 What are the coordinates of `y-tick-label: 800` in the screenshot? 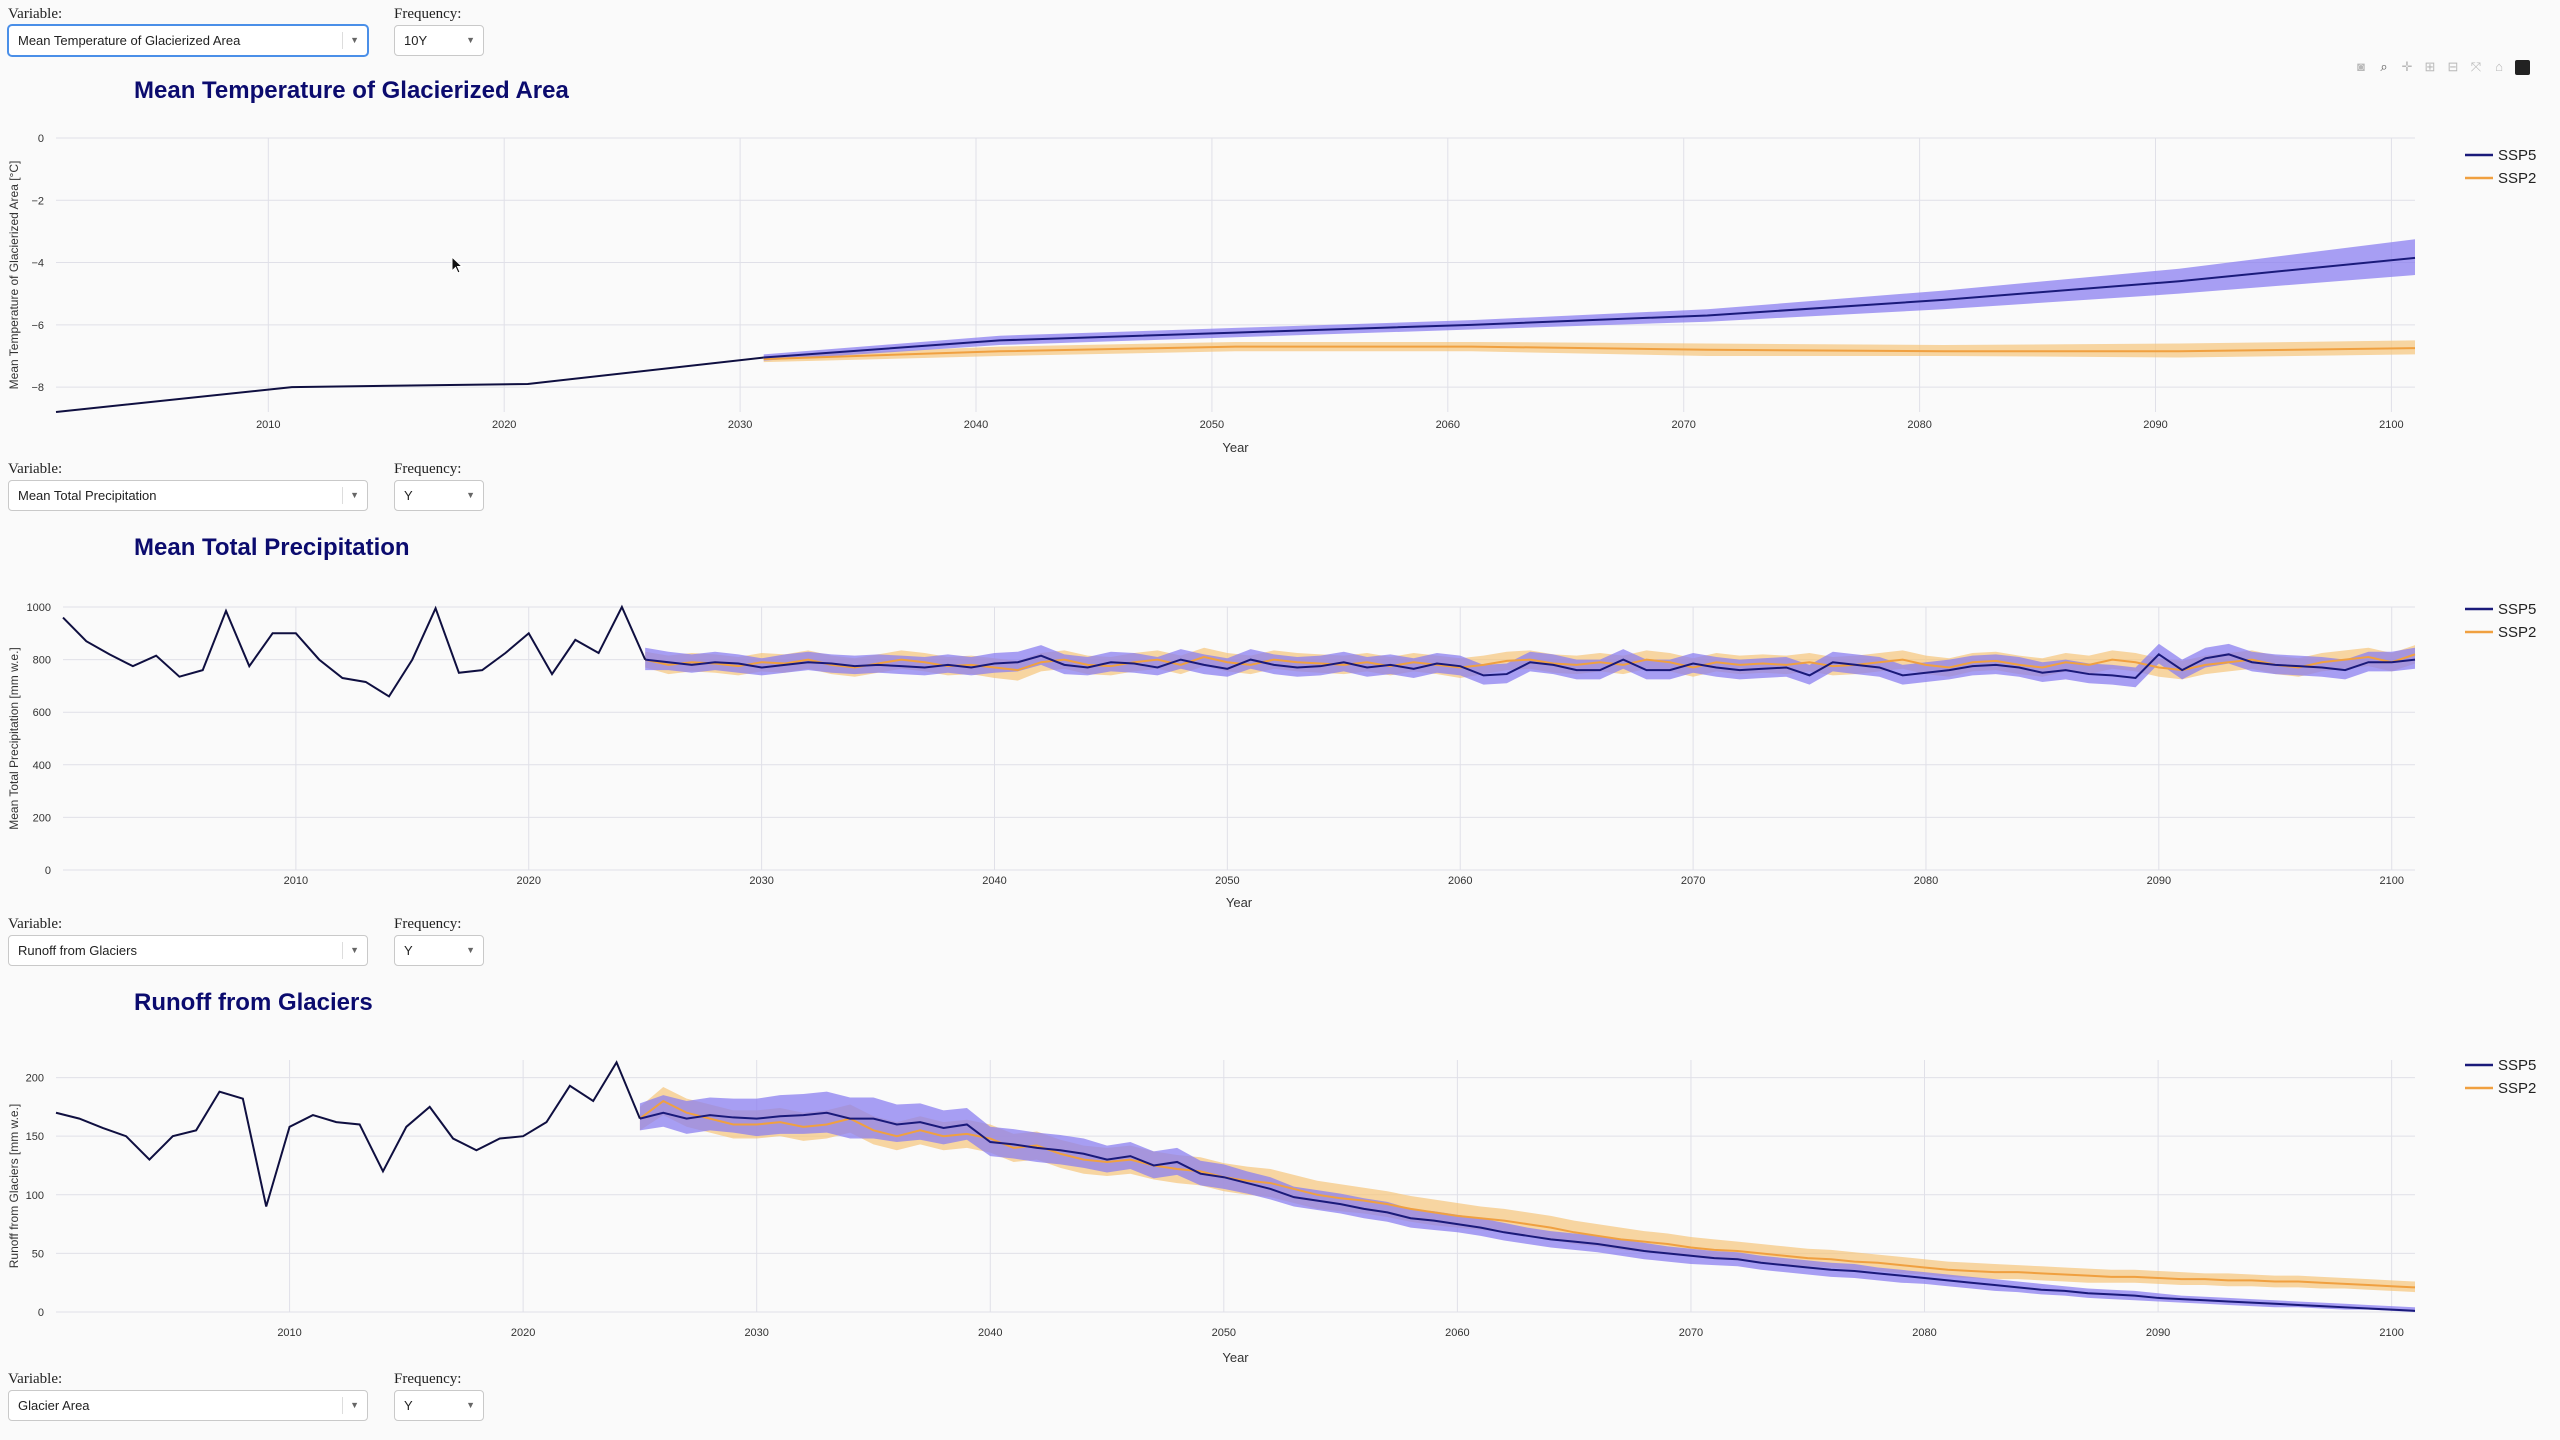 It's located at (42, 661).